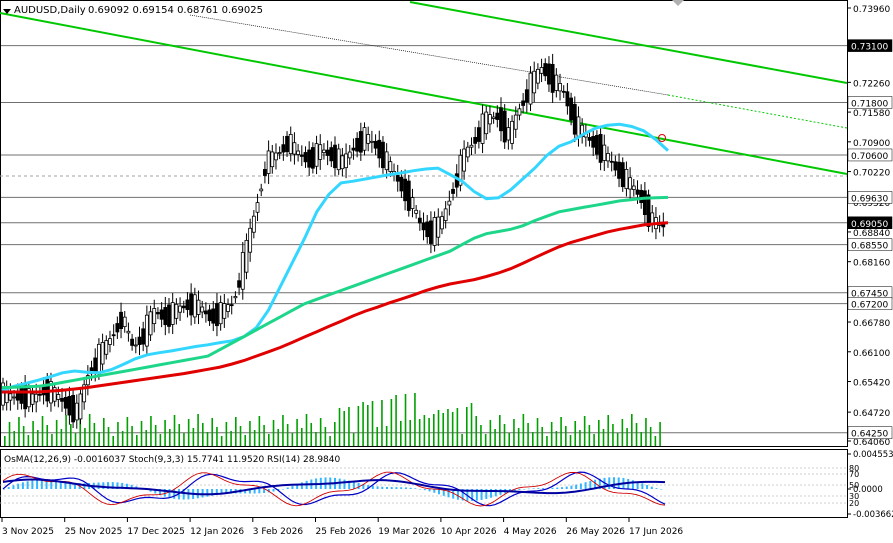 Image resolution: width=893 pixels, height=543 pixels. What do you see at coordinates (869, 247) in the screenshot?
I see `level-label: 0.68550` at bounding box center [869, 247].